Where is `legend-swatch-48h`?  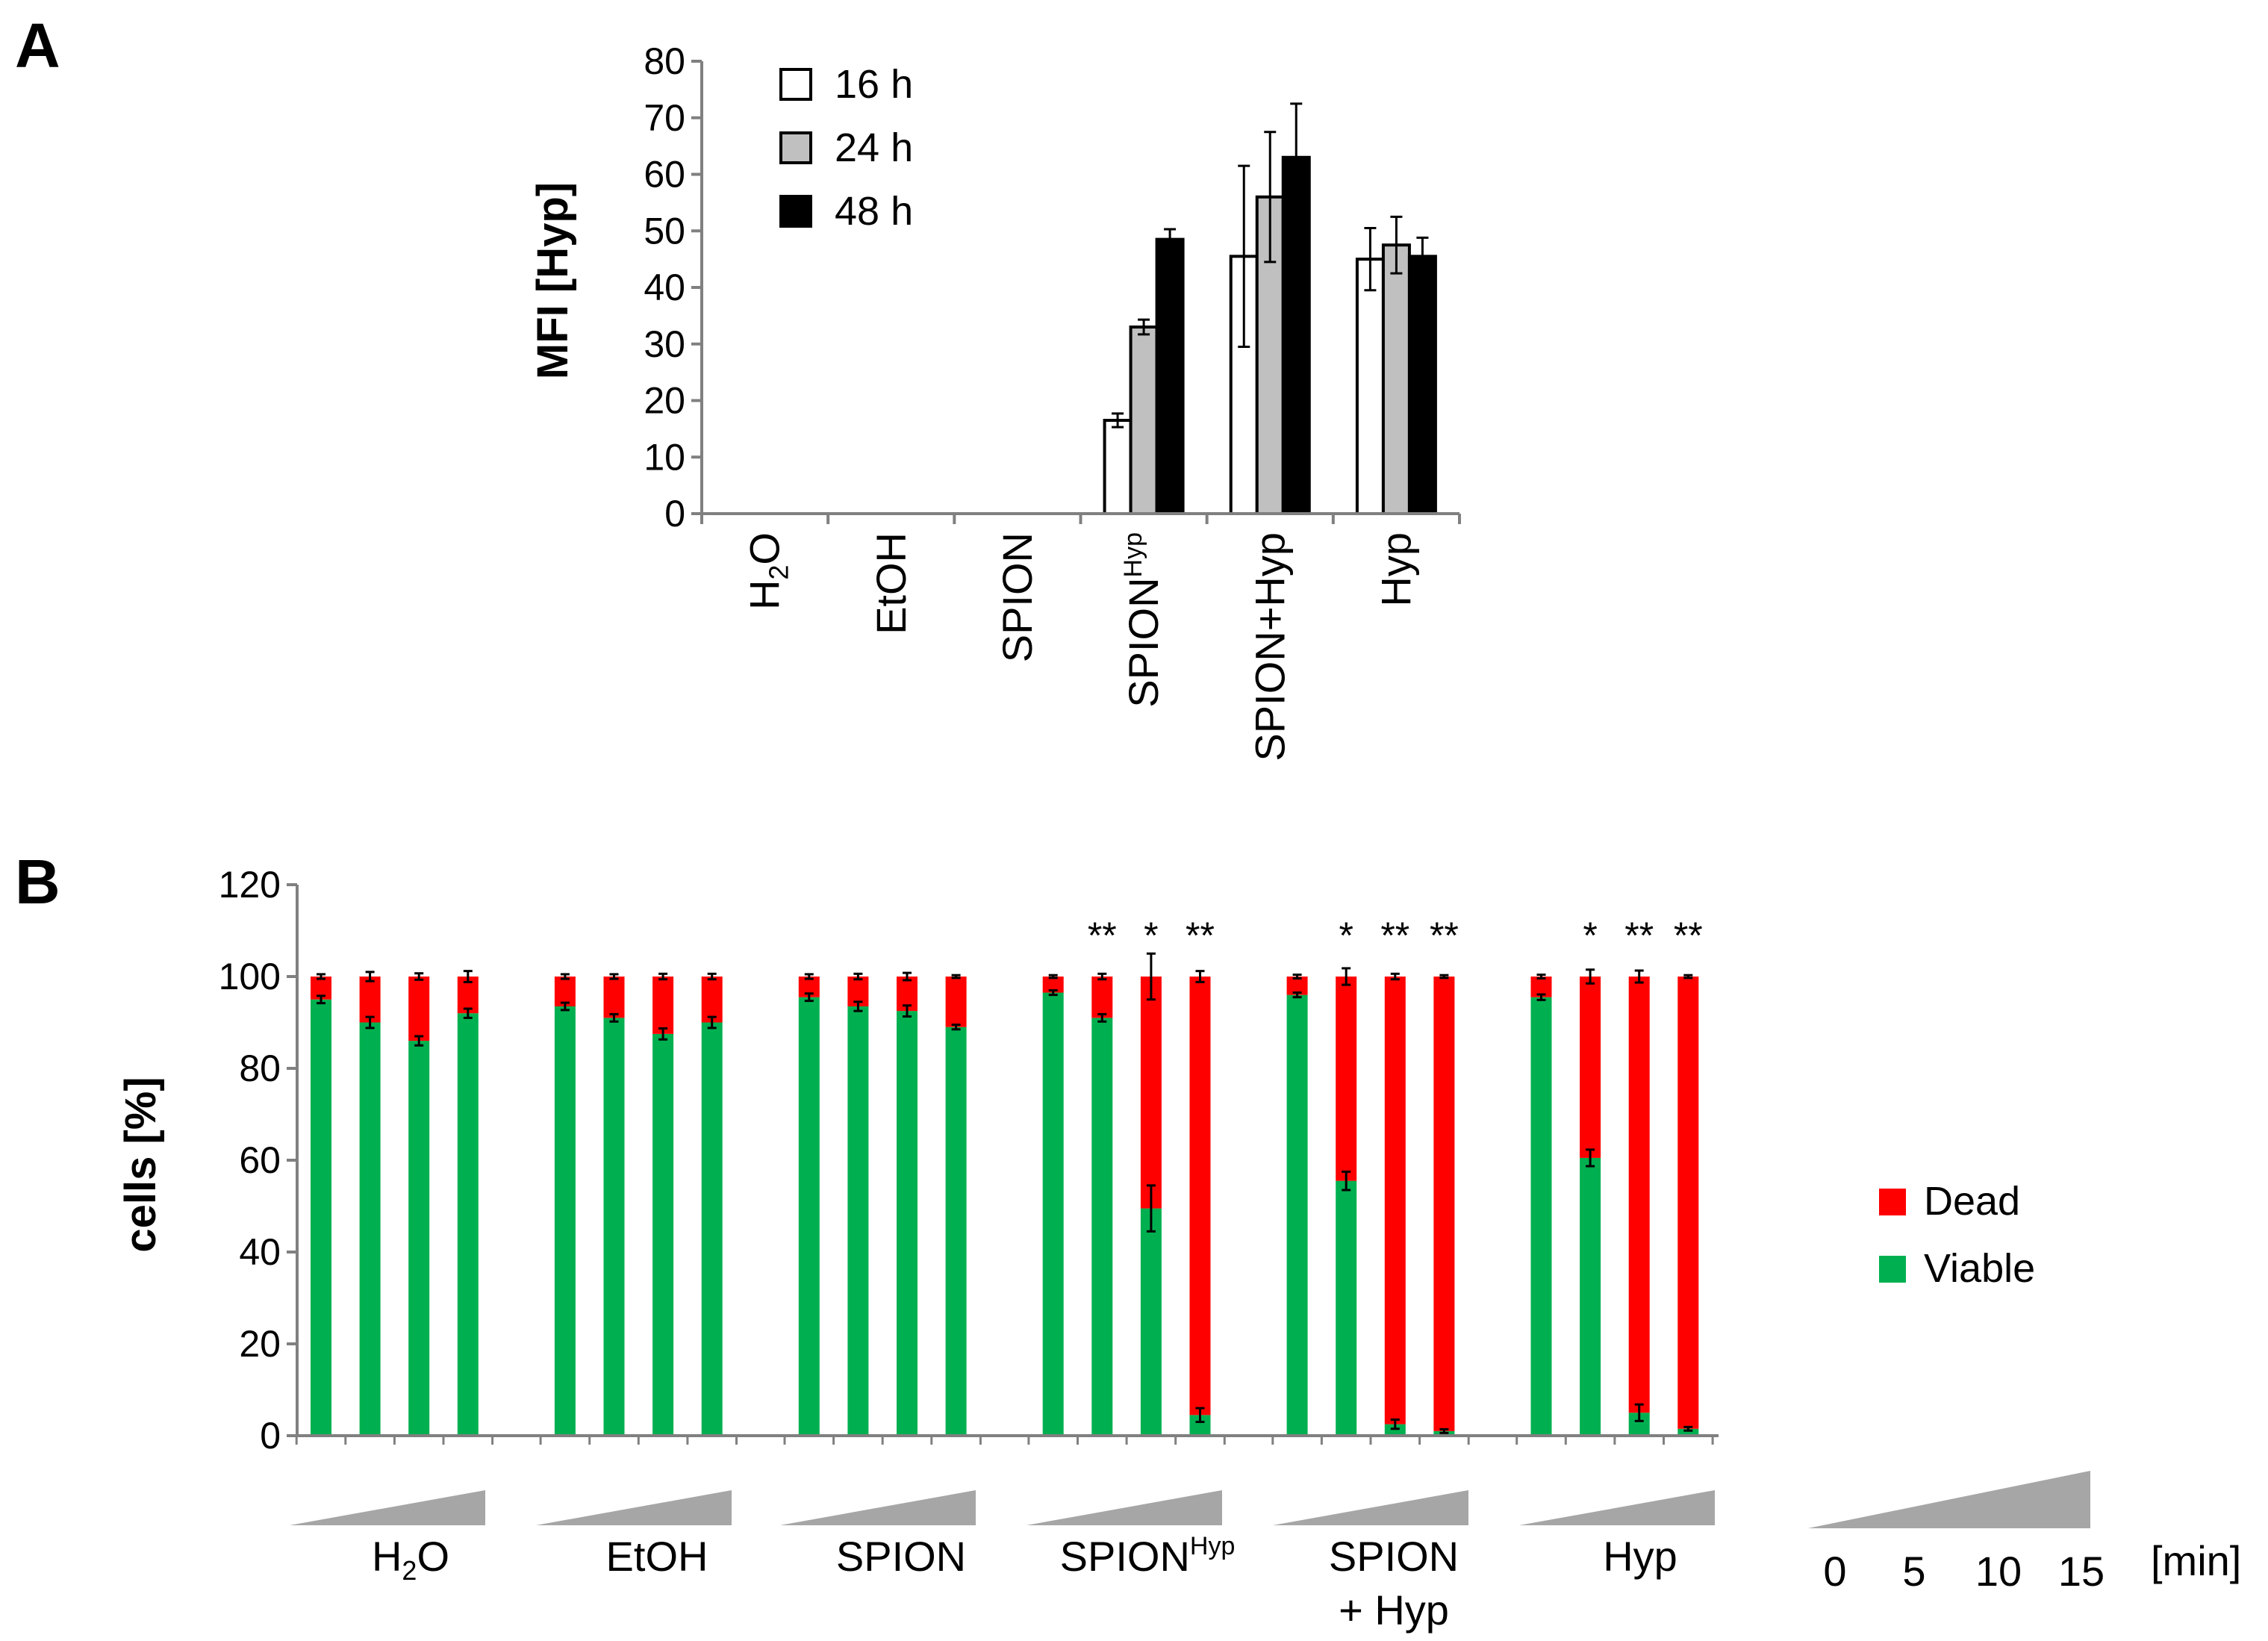 legend-swatch-48h is located at coordinates (795, 211).